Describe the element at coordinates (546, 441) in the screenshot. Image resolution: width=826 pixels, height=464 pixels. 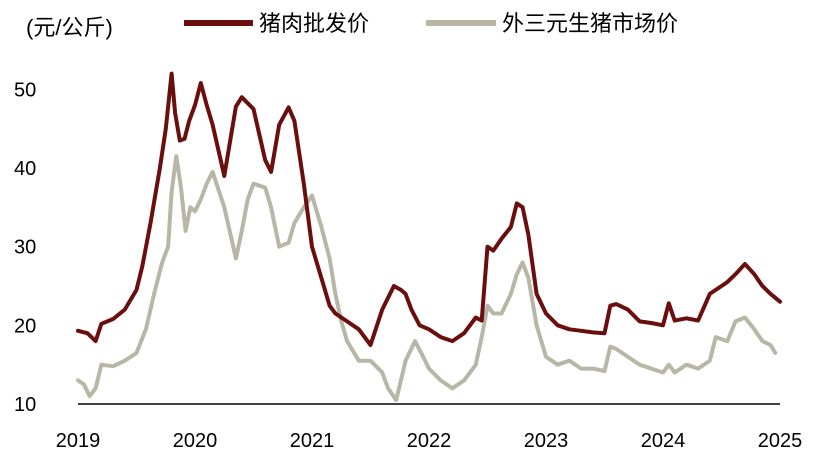
I see `x-tick-label-2023: 2023` at that location.